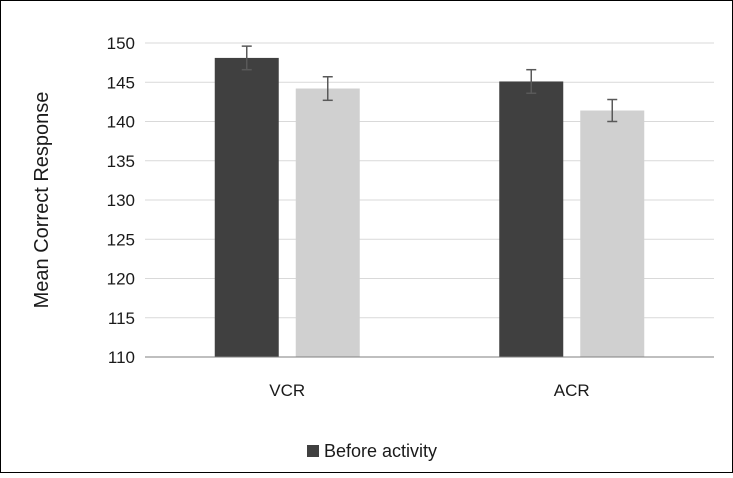 This screenshot has height=478, width=733. Describe the element at coordinates (121, 43) in the screenshot. I see `y-tick-label: 150` at that location.